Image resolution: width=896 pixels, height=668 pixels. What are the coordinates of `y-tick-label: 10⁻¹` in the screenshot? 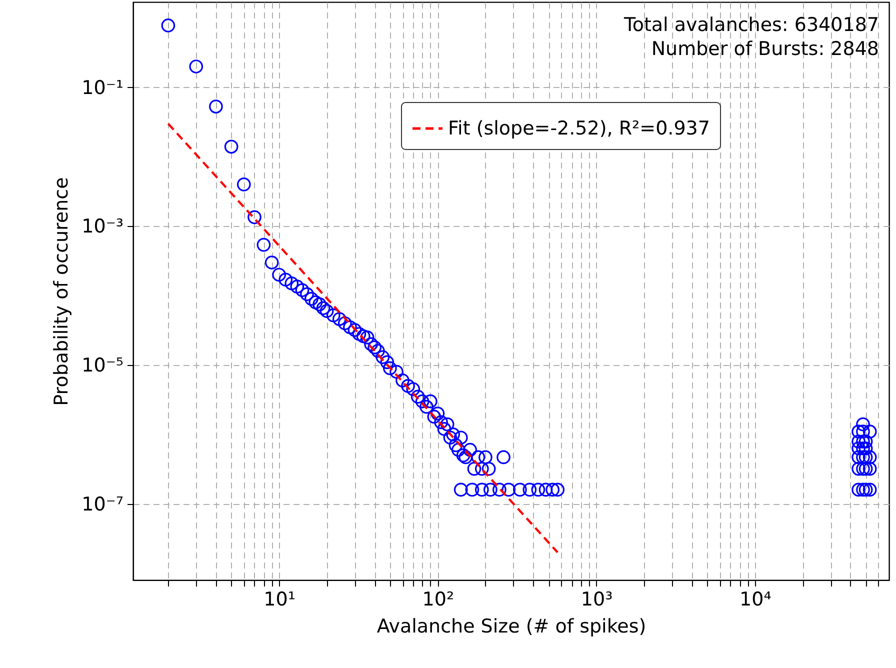 It's located at (103, 87).